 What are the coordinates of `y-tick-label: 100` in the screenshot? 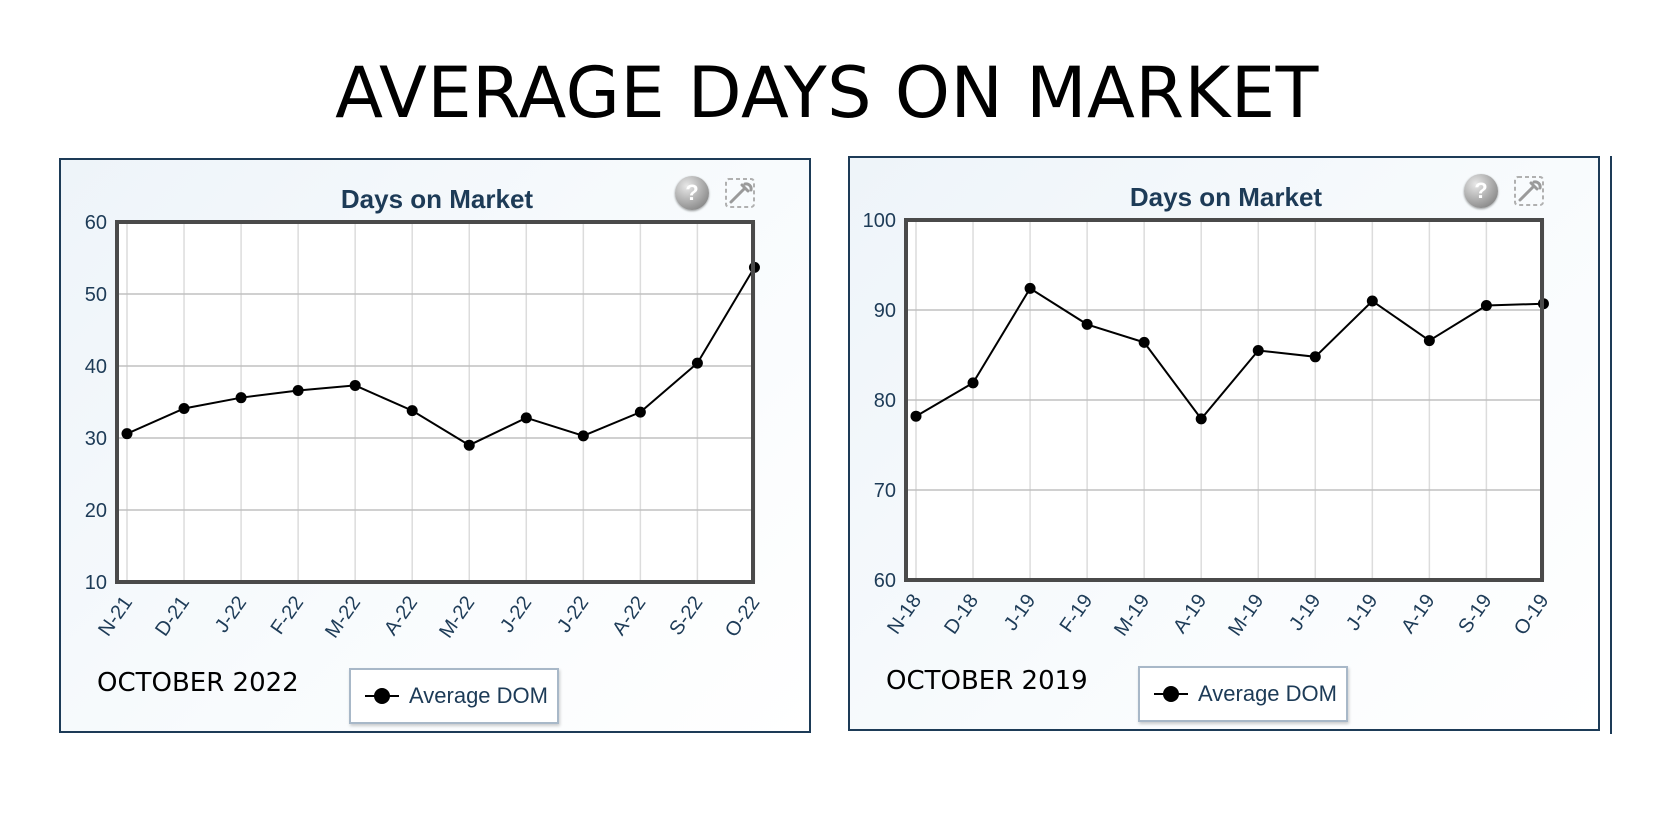 It's located at (879, 221).